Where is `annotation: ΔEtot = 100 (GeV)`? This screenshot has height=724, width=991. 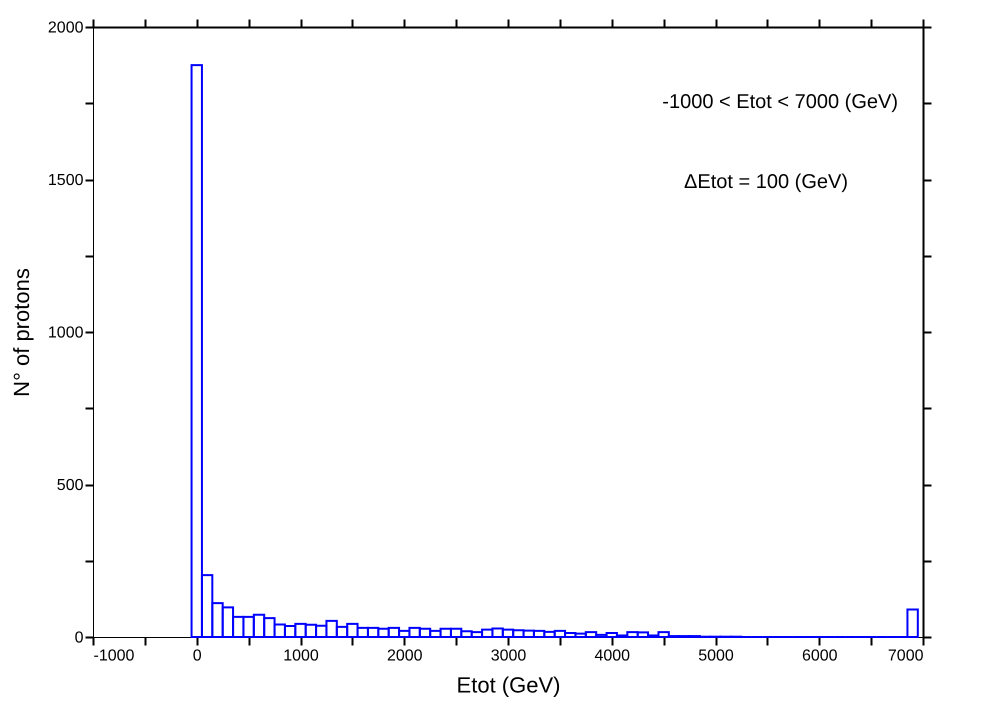 annotation: ΔEtot = 100 (GeV) is located at coordinates (766, 182).